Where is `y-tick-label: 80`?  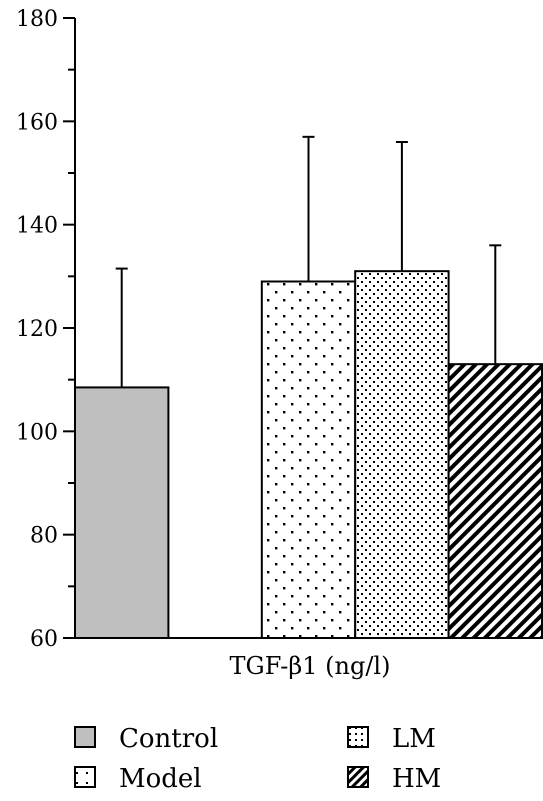 y-tick-label: 80 is located at coordinates (44, 536).